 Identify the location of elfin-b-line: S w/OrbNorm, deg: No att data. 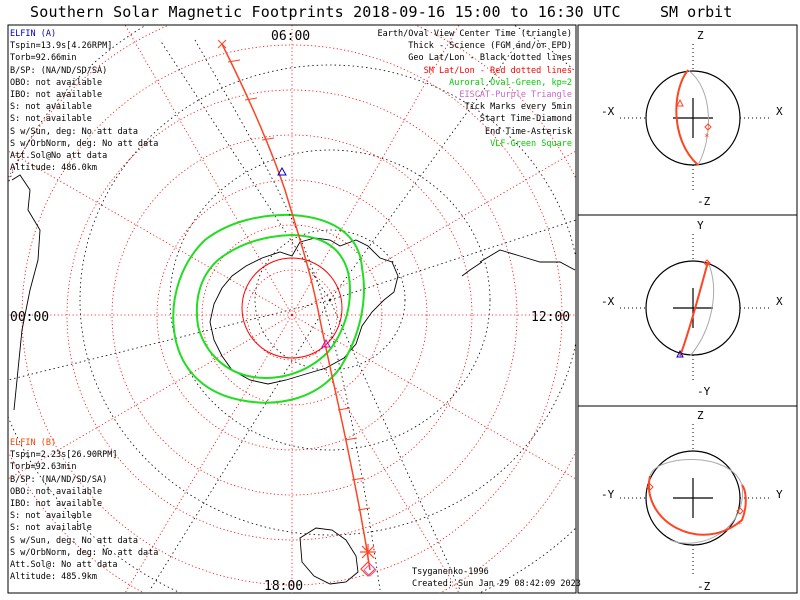
(84, 552).